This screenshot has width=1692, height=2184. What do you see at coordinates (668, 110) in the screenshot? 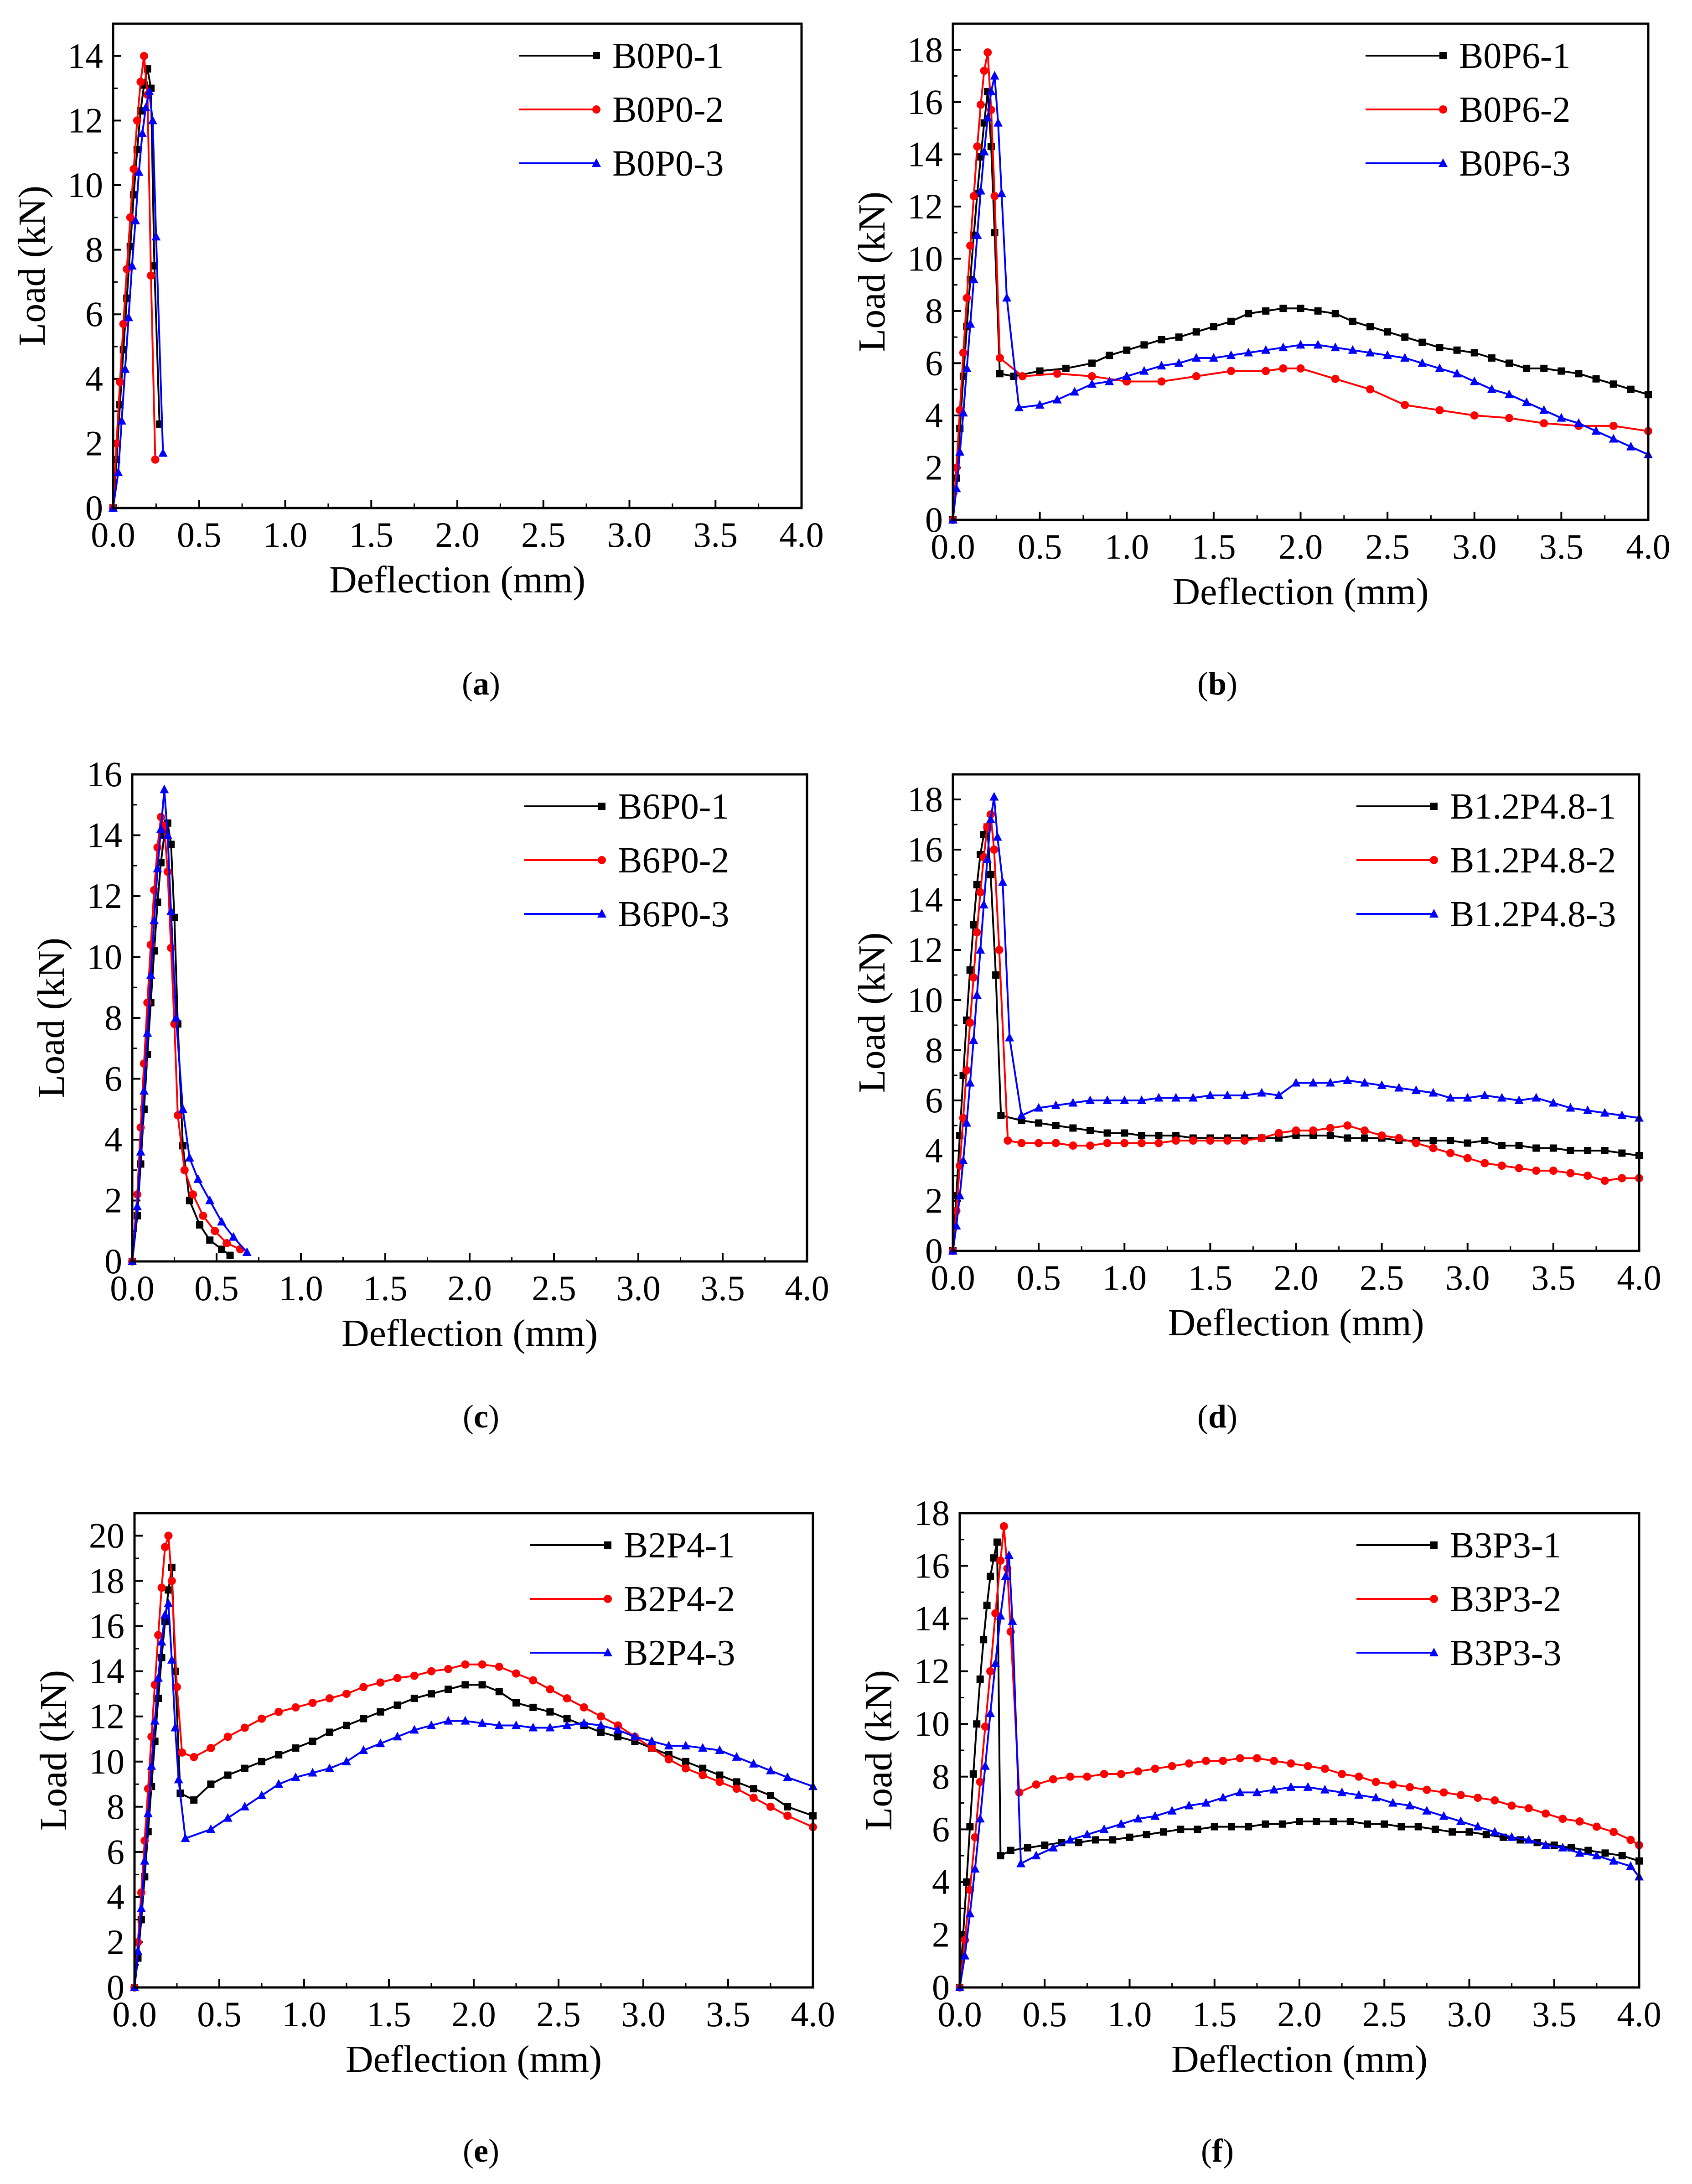
I see `legend-entry: B0P0-2` at bounding box center [668, 110].